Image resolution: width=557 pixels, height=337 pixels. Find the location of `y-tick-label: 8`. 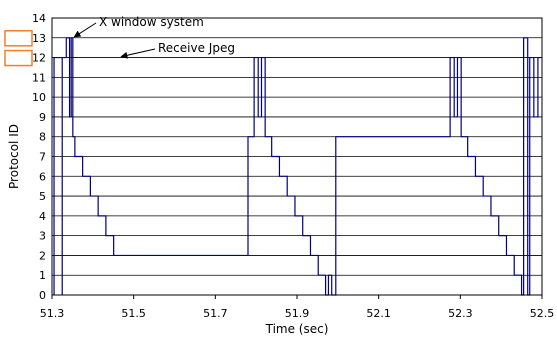

y-tick-label: 8 is located at coordinates (42, 137).